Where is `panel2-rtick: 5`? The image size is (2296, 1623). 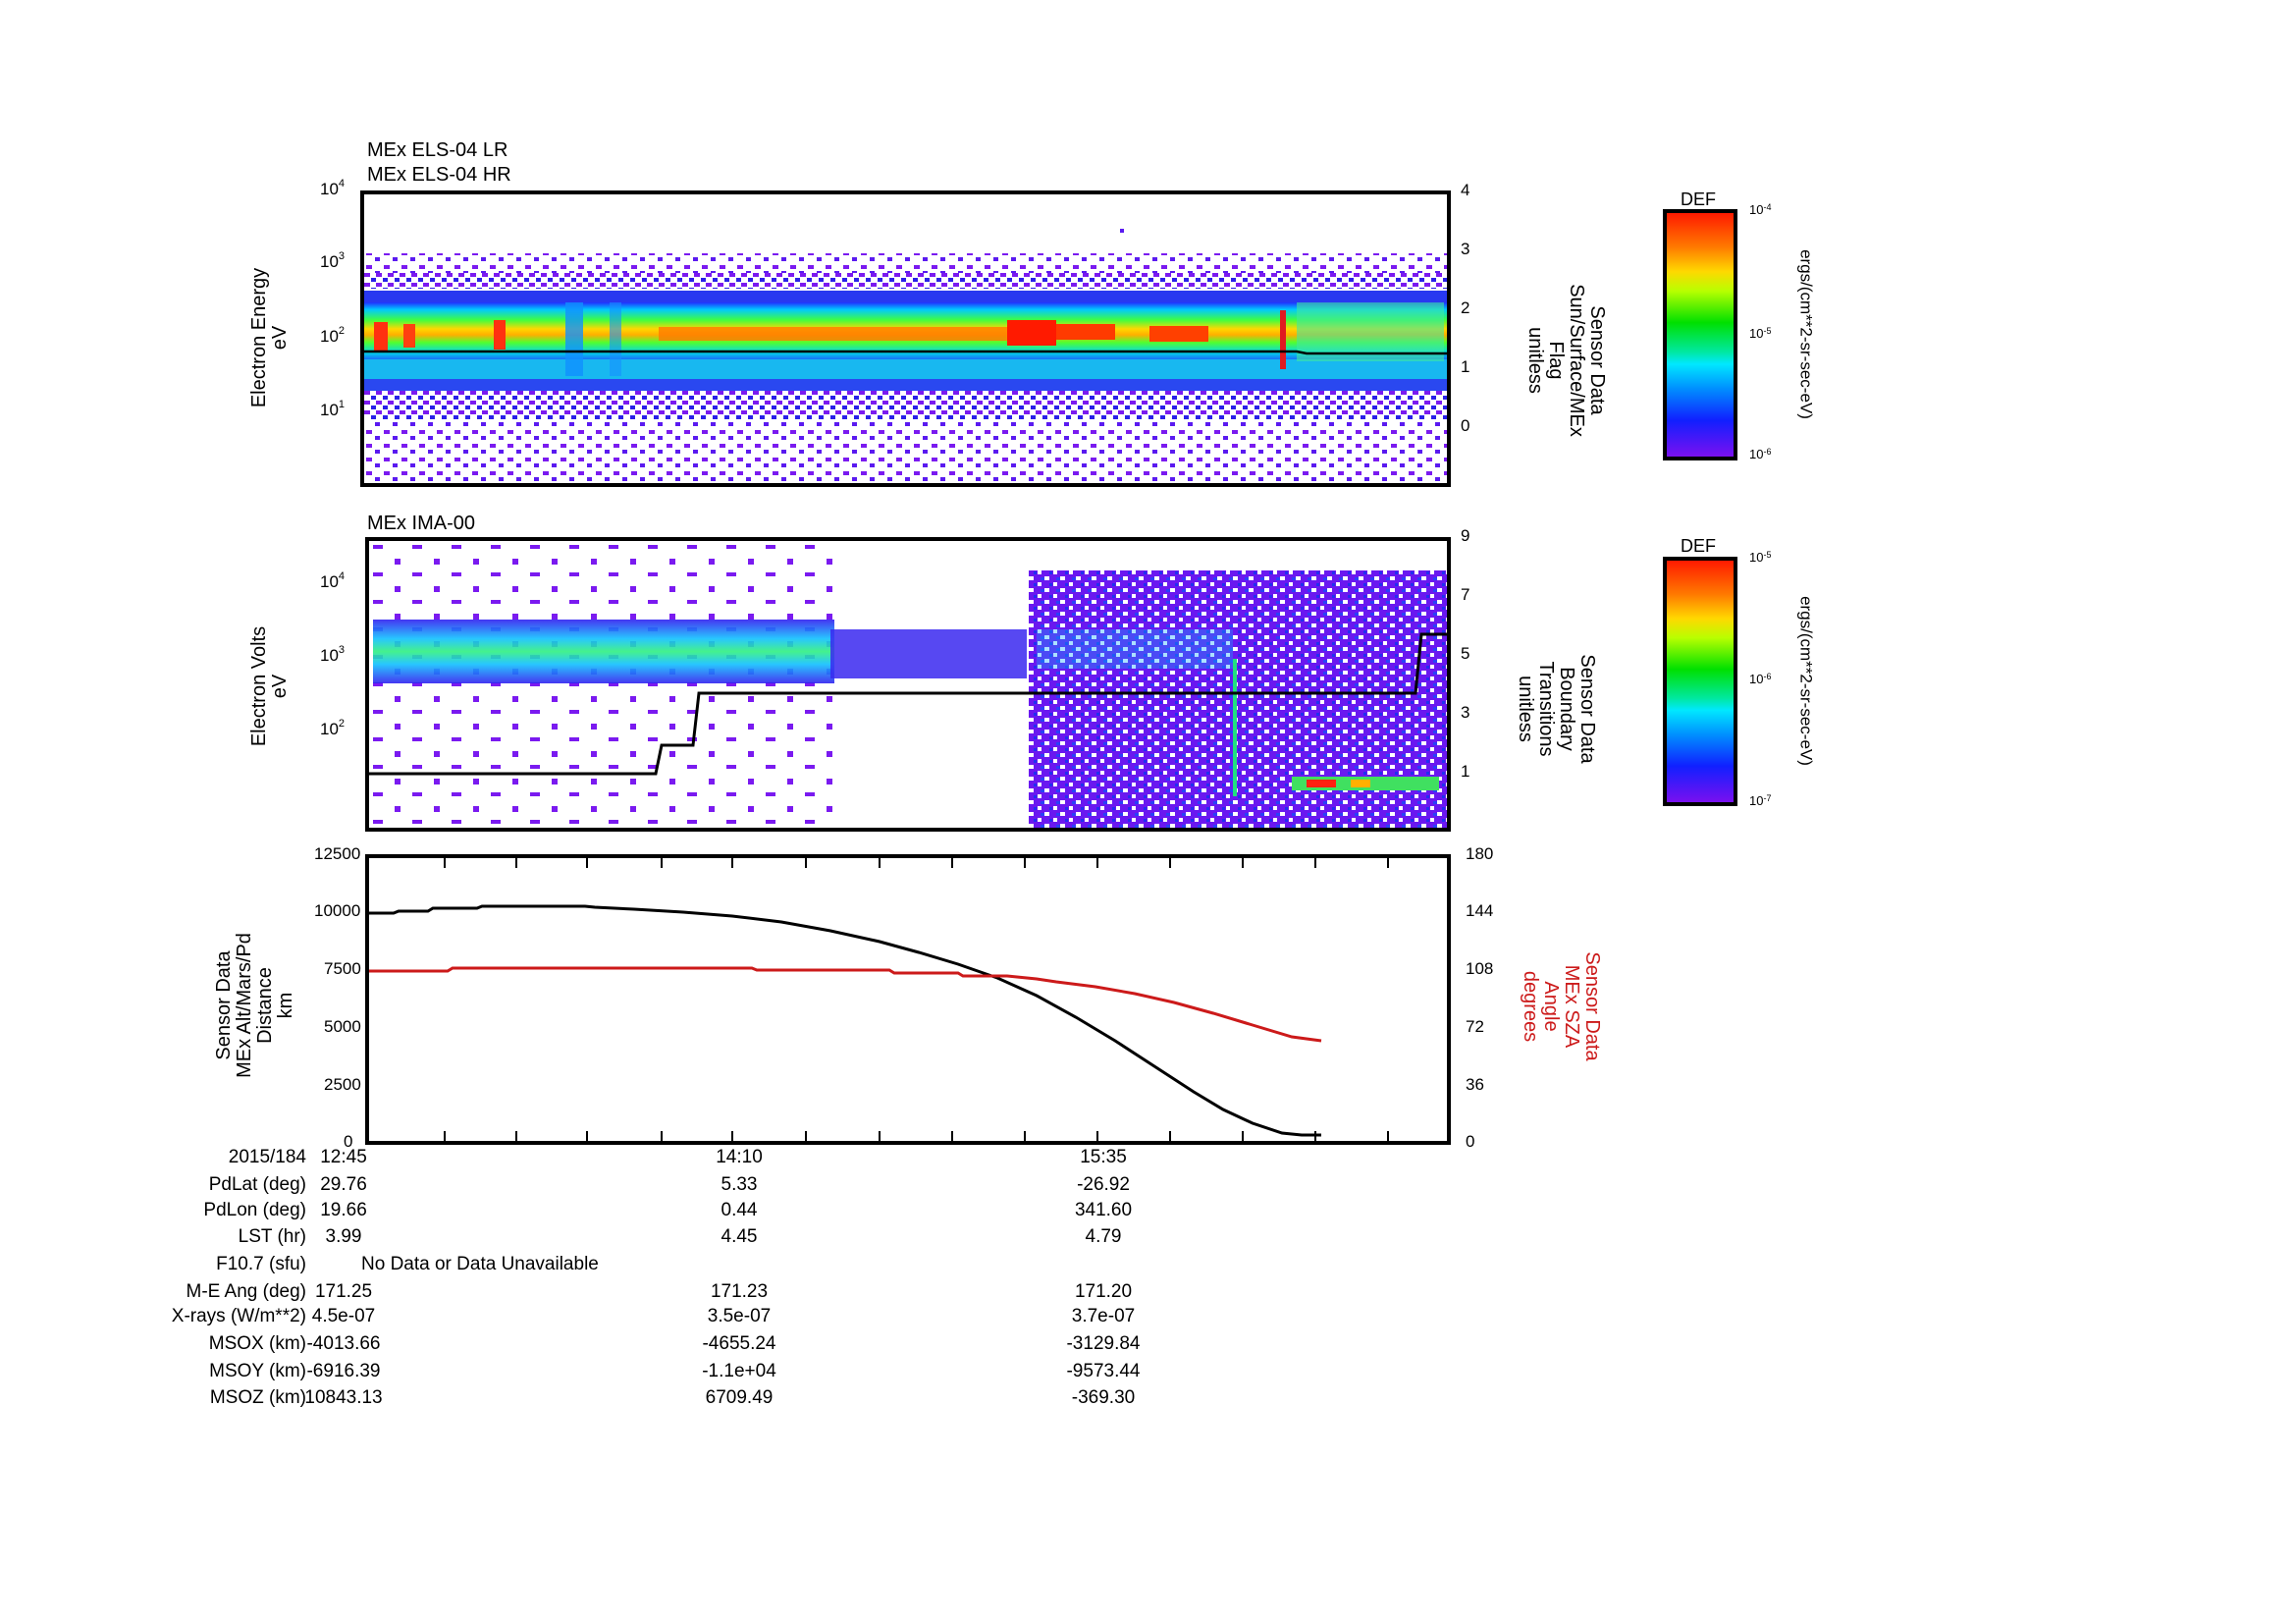
panel2-rtick: 5 is located at coordinates (1465, 653).